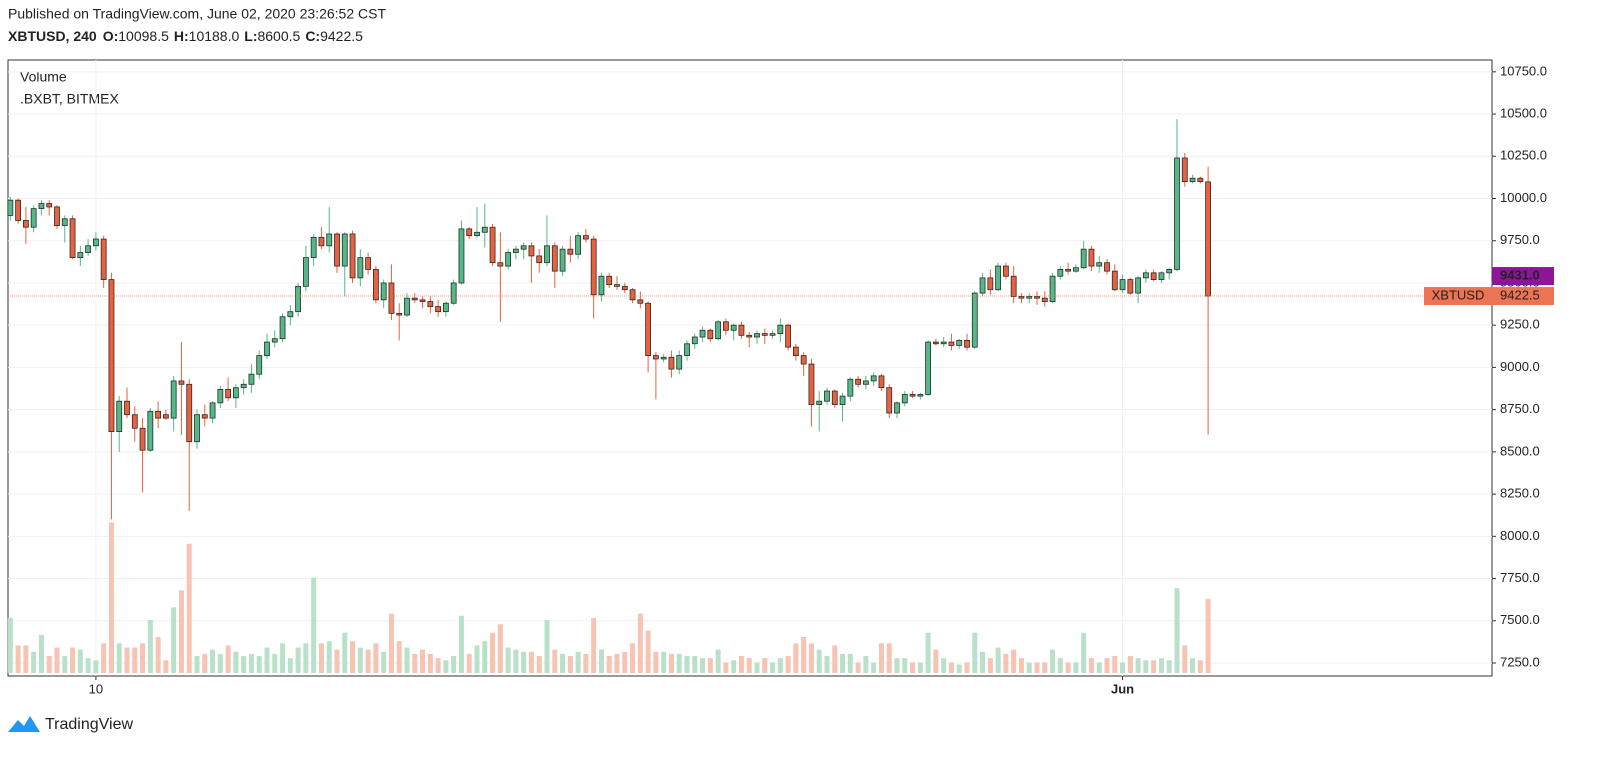  What do you see at coordinates (1122, 688) in the screenshot?
I see `x-tick-label: Jun` at bounding box center [1122, 688].